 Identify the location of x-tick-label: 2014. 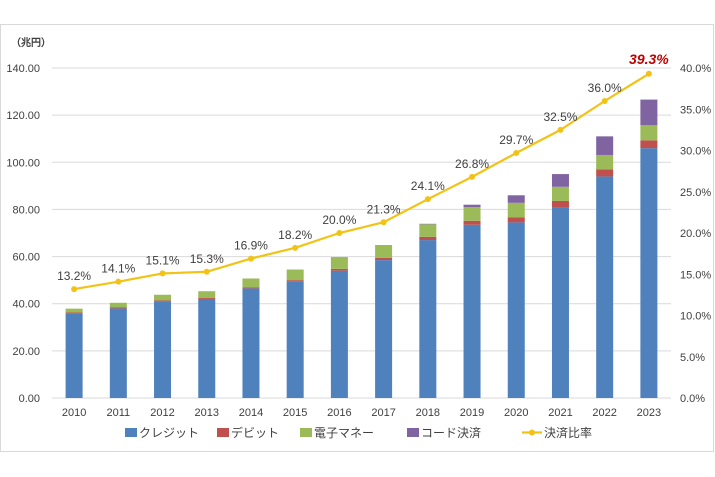
(251, 413).